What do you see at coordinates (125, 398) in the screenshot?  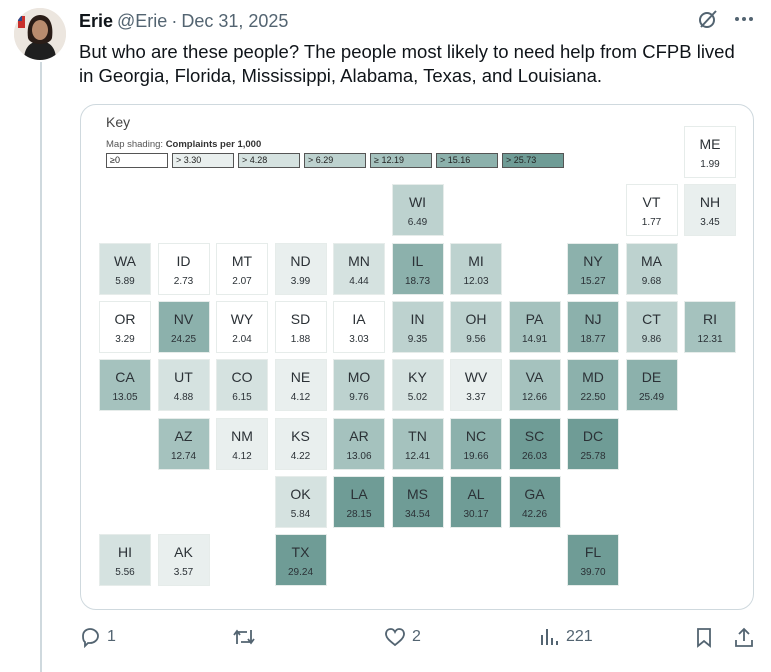 I see `state-value: 13.05` at bounding box center [125, 398].